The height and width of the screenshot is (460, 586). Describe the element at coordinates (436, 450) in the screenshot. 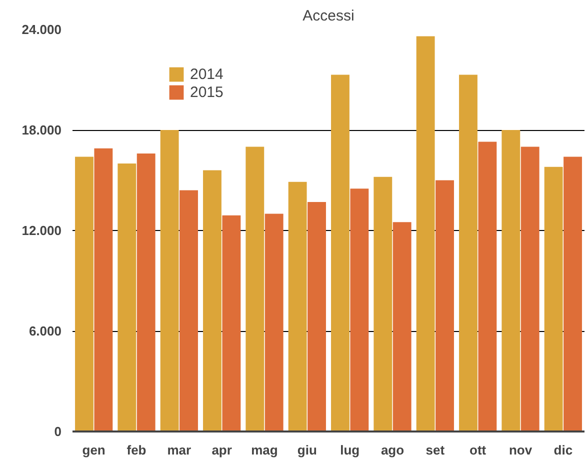

I see `x-tick-label: set` at that location.